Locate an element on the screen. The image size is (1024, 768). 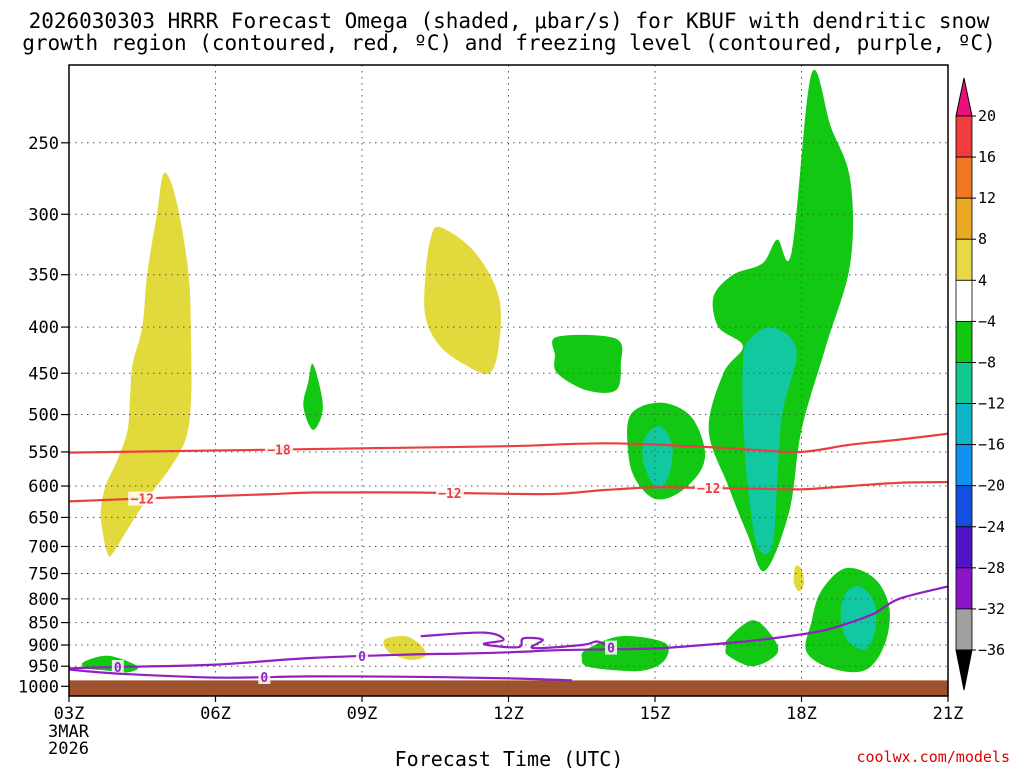
colorbar-tick-label: −4 is located at coordinates (987, 321).